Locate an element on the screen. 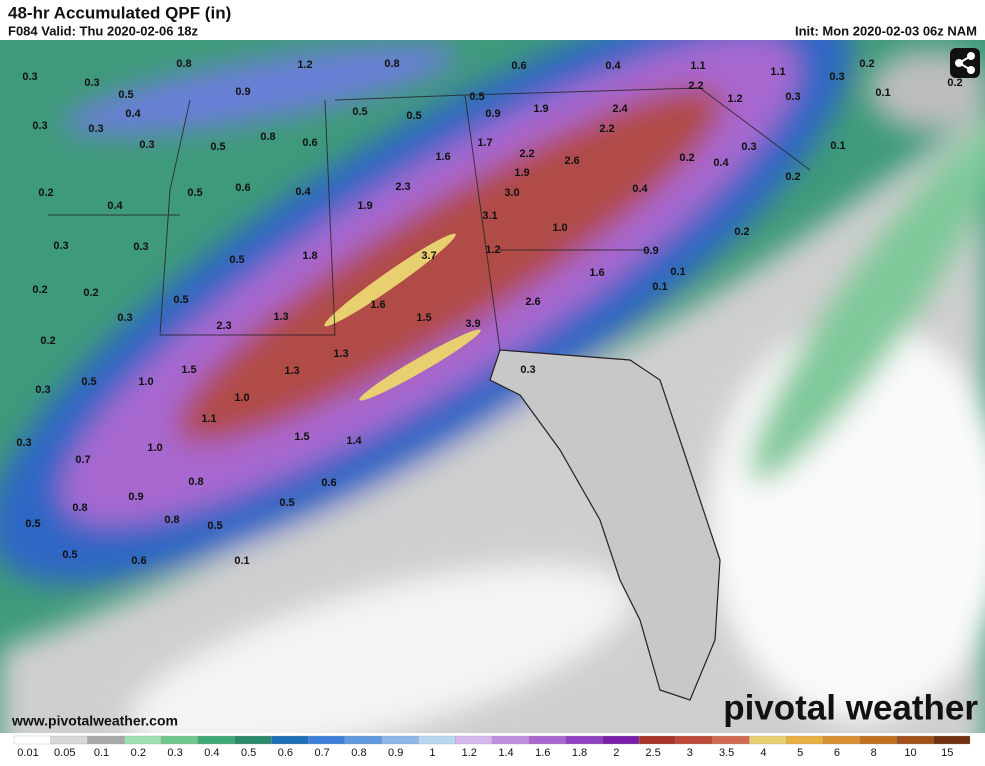 The image size is (985, 766). share-button is located at coordinates (965, 63).